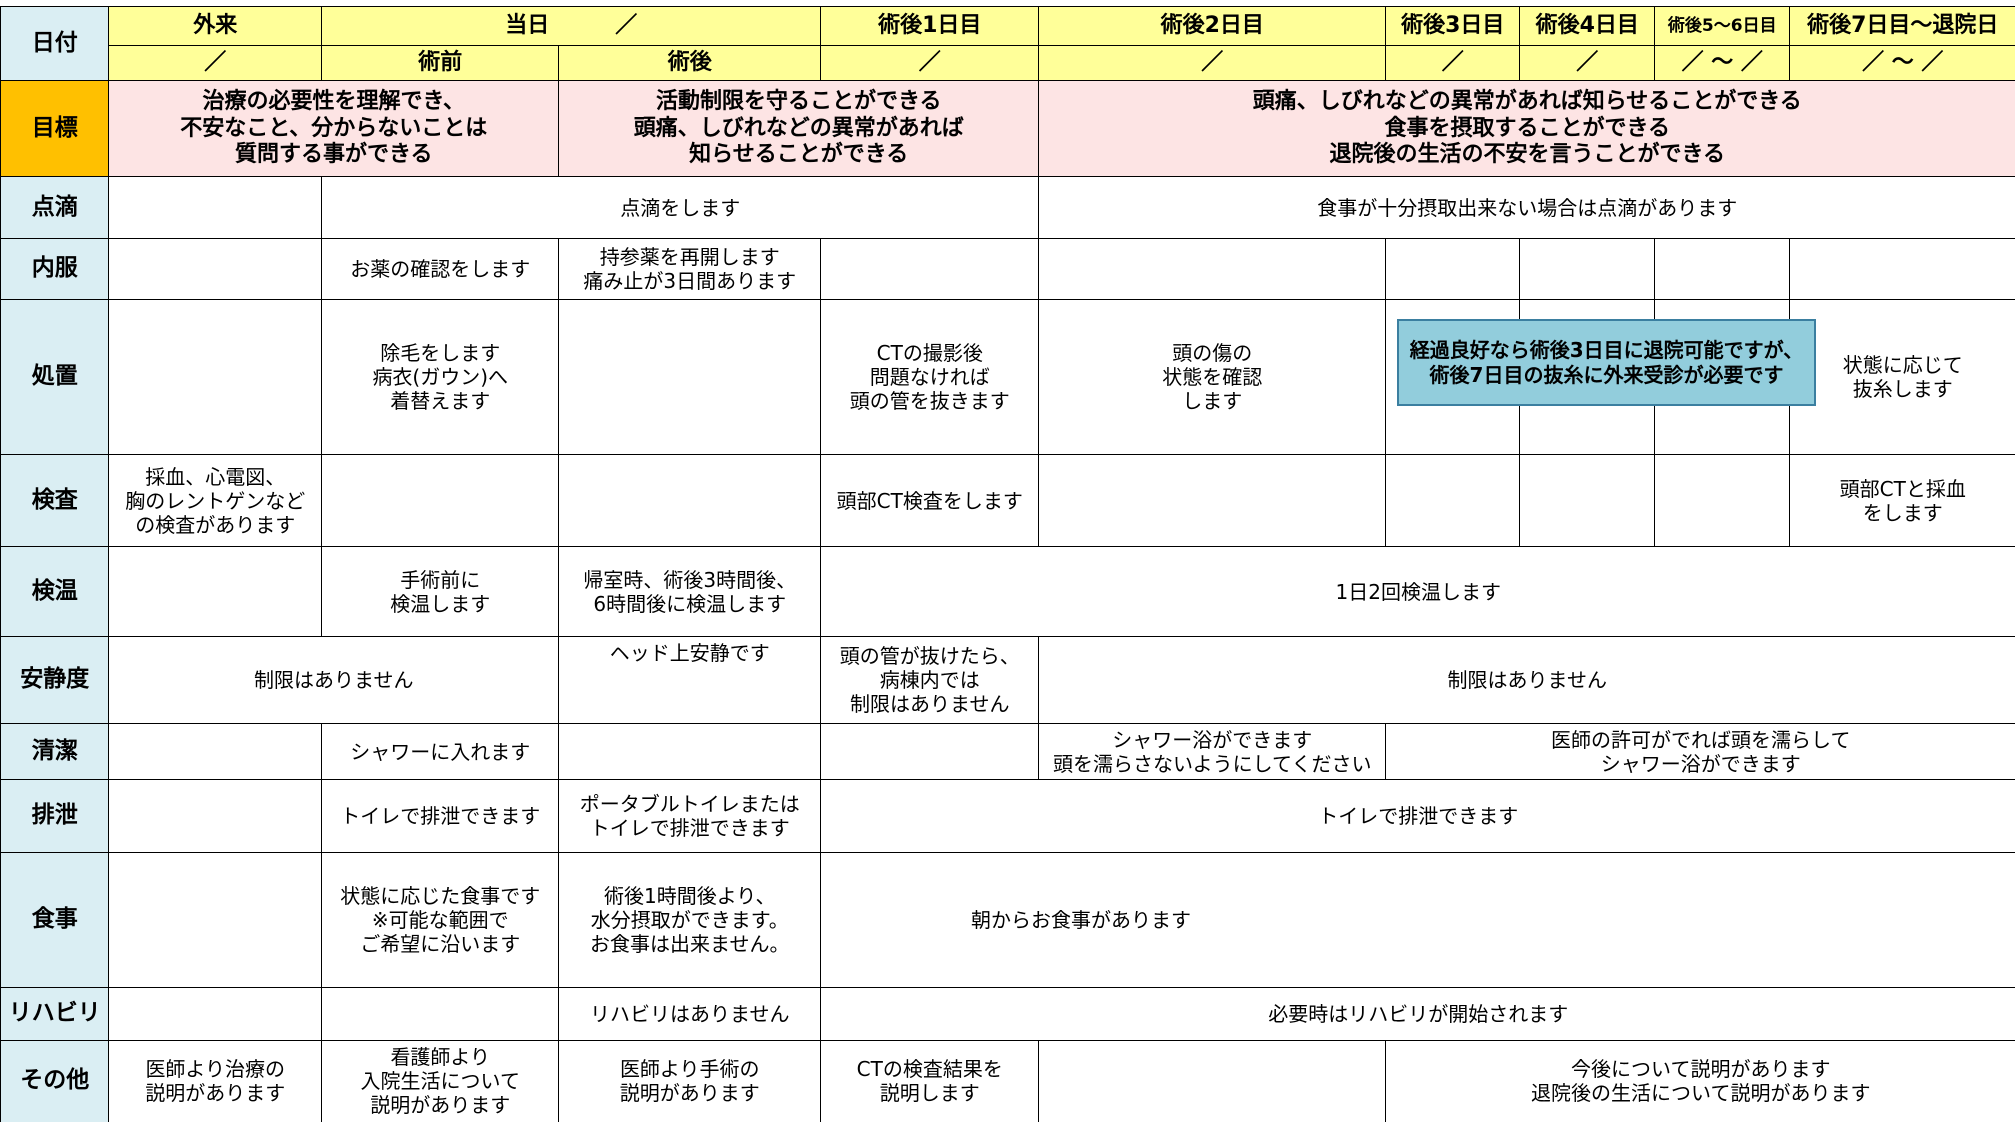 The height and width of the screenshot is (1122, 2015). Describe the element at coordinates (1606, 362) in the screenshot. I see `discharge-note: 経過良好なら術後3日目に退院可能ですが、 術後7日目の抜糸に外来受診が必要です` at that location.